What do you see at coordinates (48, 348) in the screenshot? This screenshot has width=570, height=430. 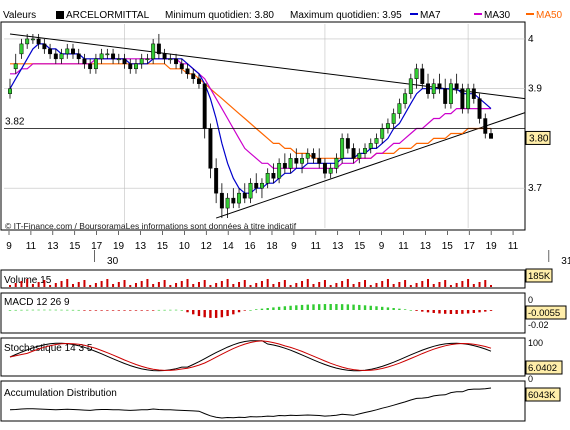 I see `stochastic-title: Stochastique 14 3 5` at bounding box center [48, 348].